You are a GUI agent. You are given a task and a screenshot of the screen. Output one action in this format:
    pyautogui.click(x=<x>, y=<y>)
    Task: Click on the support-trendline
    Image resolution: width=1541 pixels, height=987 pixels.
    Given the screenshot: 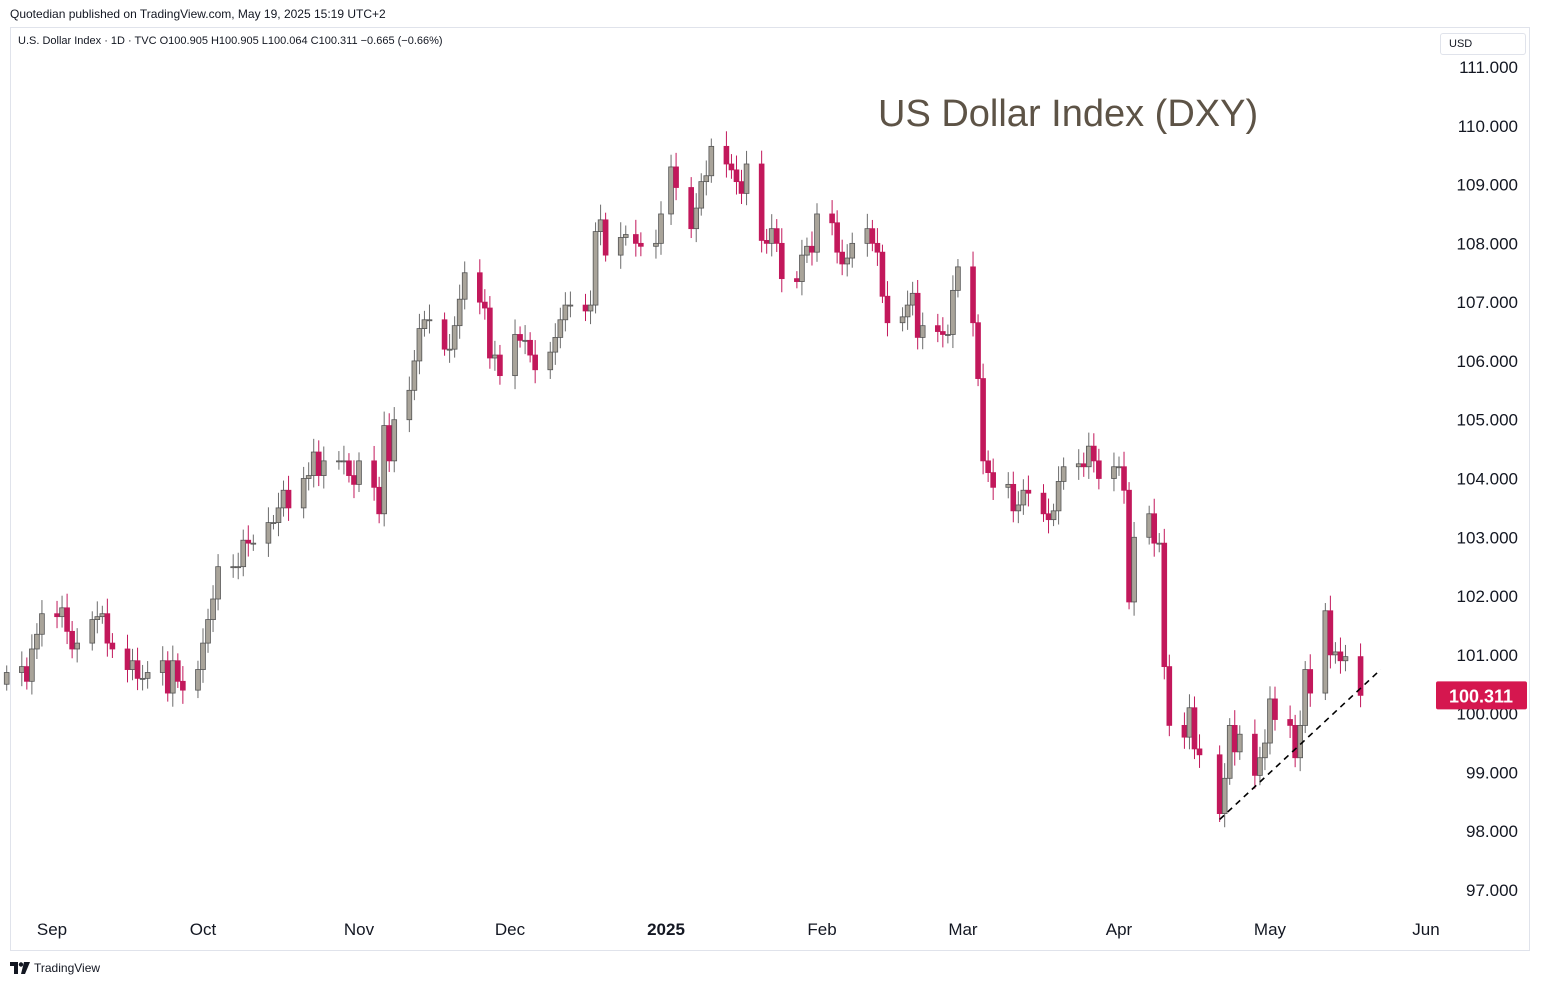 What is the action you would take?
    pyautogui.click(x=1300, y=744)
    